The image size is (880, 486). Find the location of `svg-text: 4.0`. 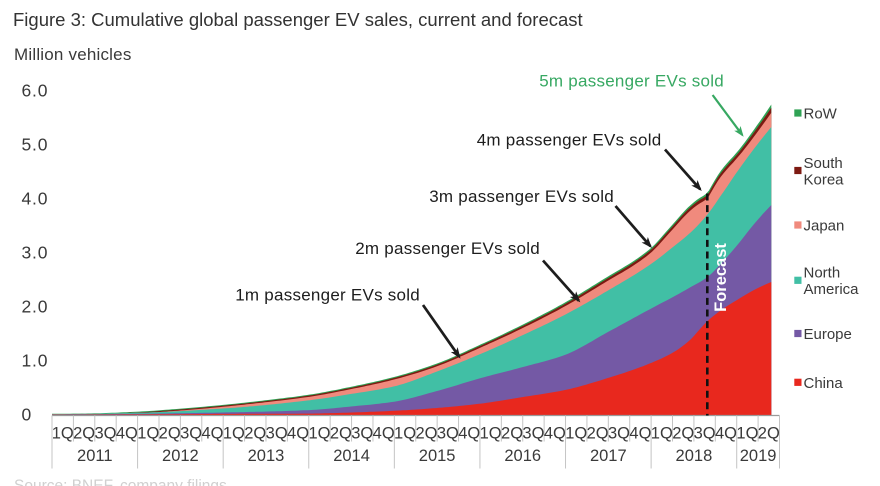

svg-text: 4.0 is located at coordinates (35, 199).